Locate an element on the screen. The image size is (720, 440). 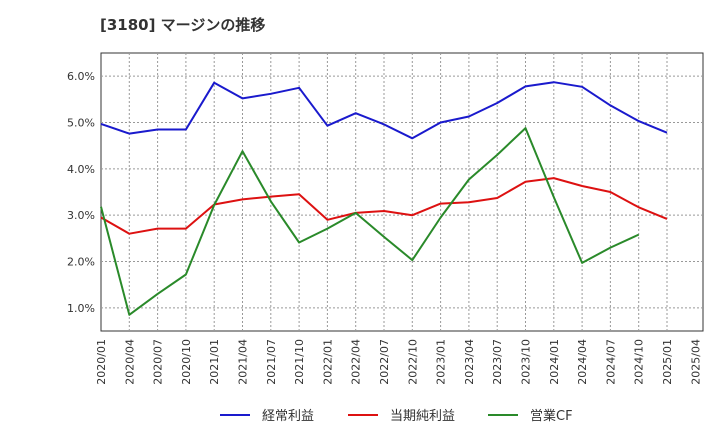
y-tick-label: 1.0% is located at coordinates (81, 308).